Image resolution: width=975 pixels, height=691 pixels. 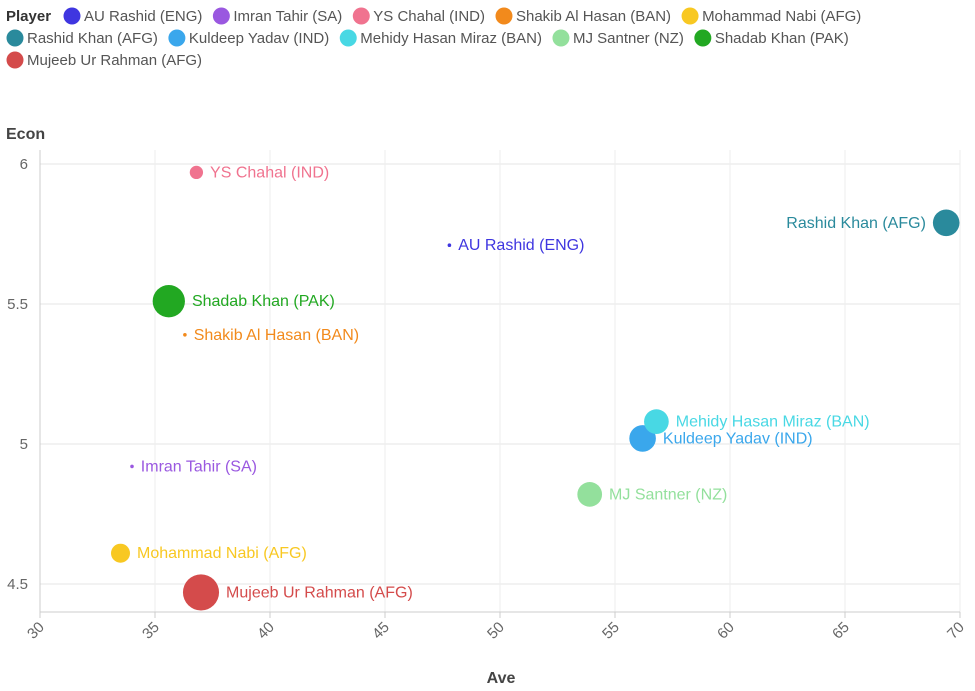 I want to click on x-tick-label: 65, so click(x=841, y=631).